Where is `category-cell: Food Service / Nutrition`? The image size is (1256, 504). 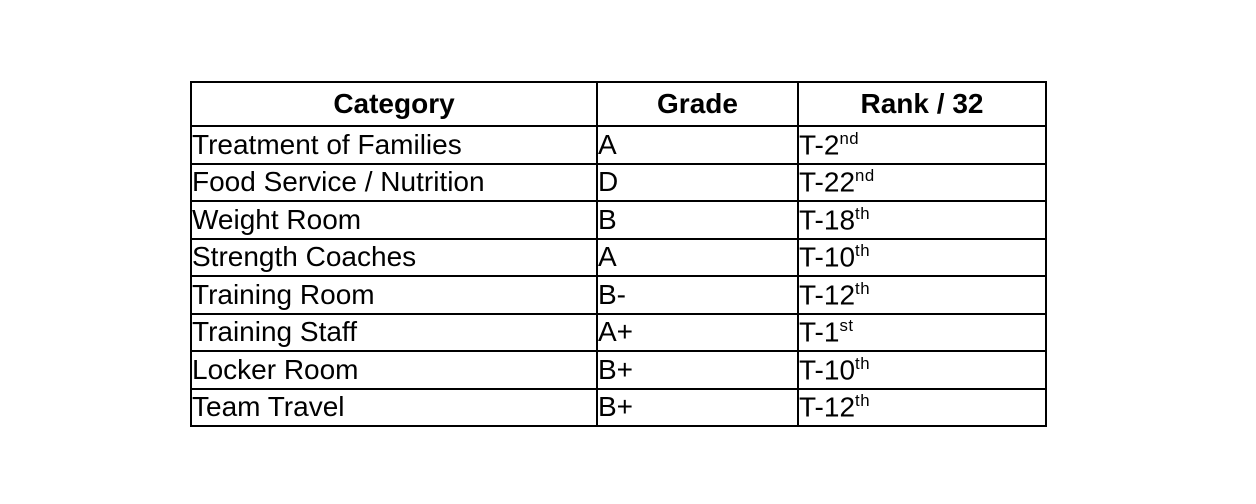 category-cell: Food Service / Nutrition is located at coordinates (394, 182).